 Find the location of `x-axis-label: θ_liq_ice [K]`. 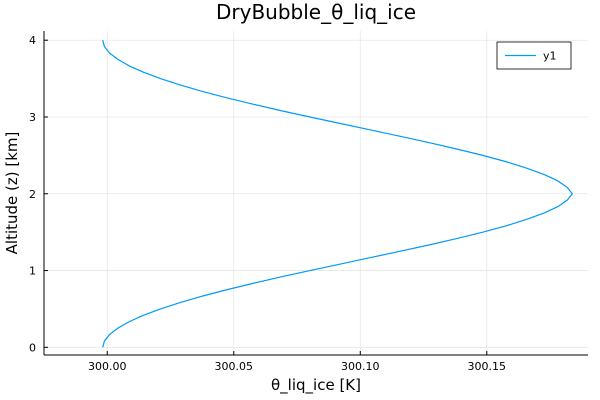

x-axis-label: θ_liq_ice [K] is located at coordinates (316, 385).